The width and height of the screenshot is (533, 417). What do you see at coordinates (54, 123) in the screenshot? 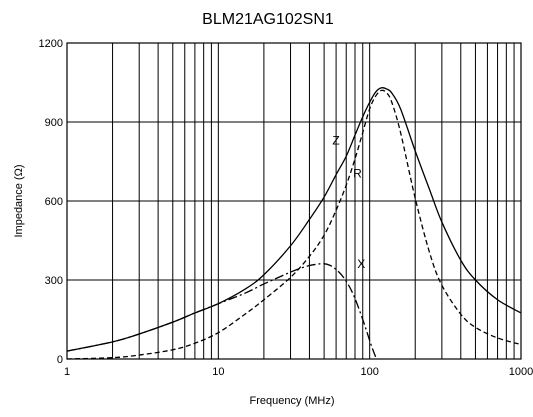
I see `y-tick-label: 900` at bounding box center [54, 123].